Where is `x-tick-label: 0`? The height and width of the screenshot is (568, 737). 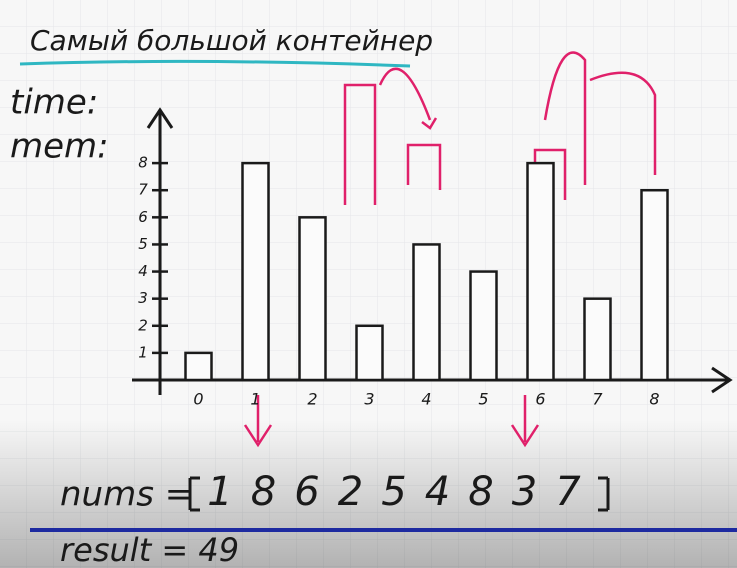
x-tick-label: 0 is located at coordinates (198, 399).